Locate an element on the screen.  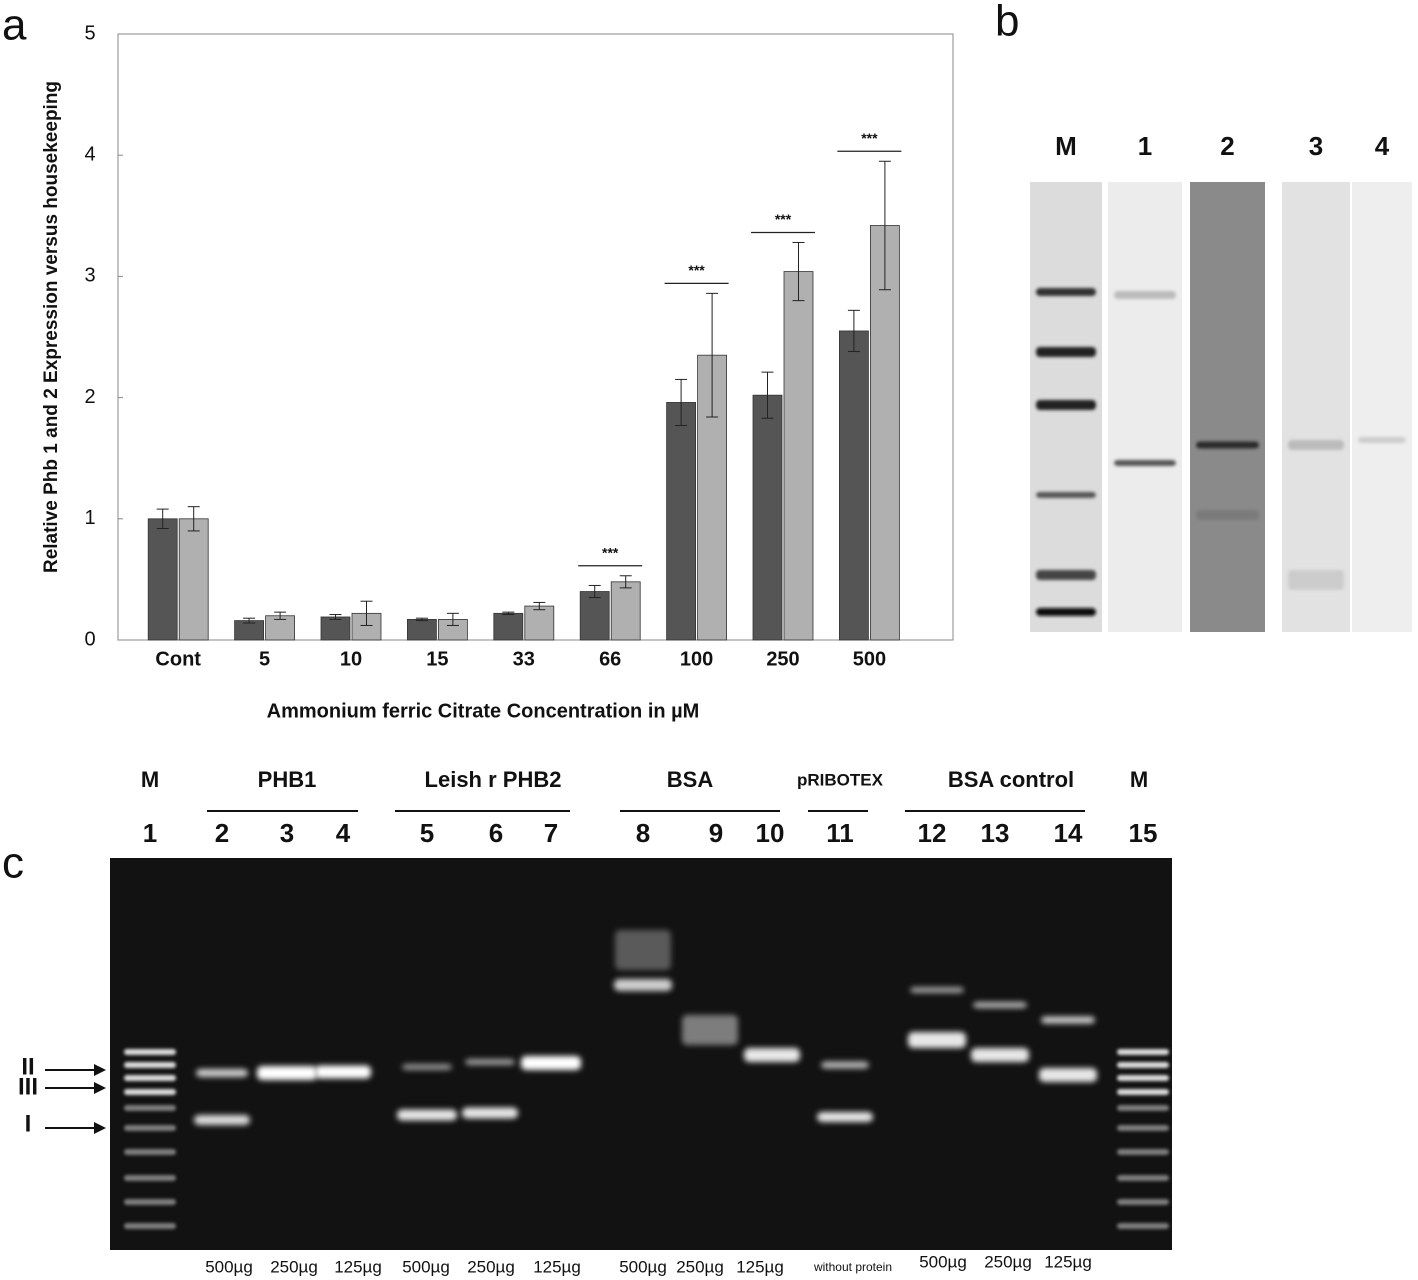
x-tick-label: 15 is located at coordinates (437, 659).